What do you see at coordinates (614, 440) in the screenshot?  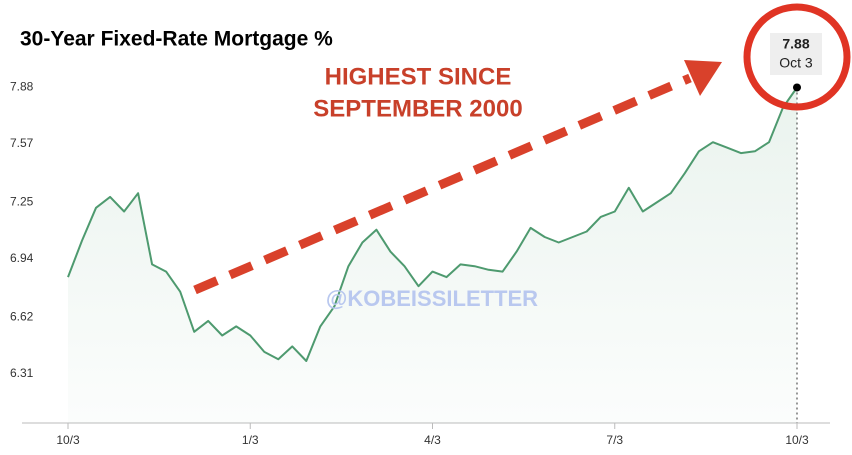 I see `x-tick-label: 7/3` at bounding box center [614, 440].